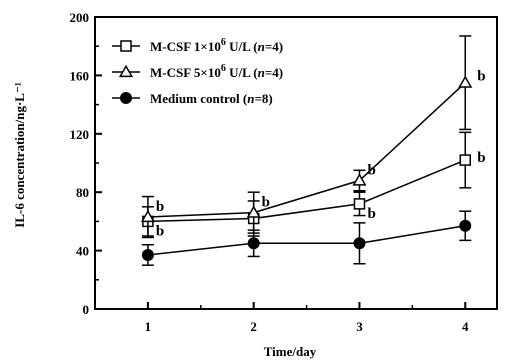 The width and height of the screenshot is (506, 363). What do you see at coordinates (82, 192) in the screenshot?
I see `y-tick-label: 80` at bounding box center [82, 192].